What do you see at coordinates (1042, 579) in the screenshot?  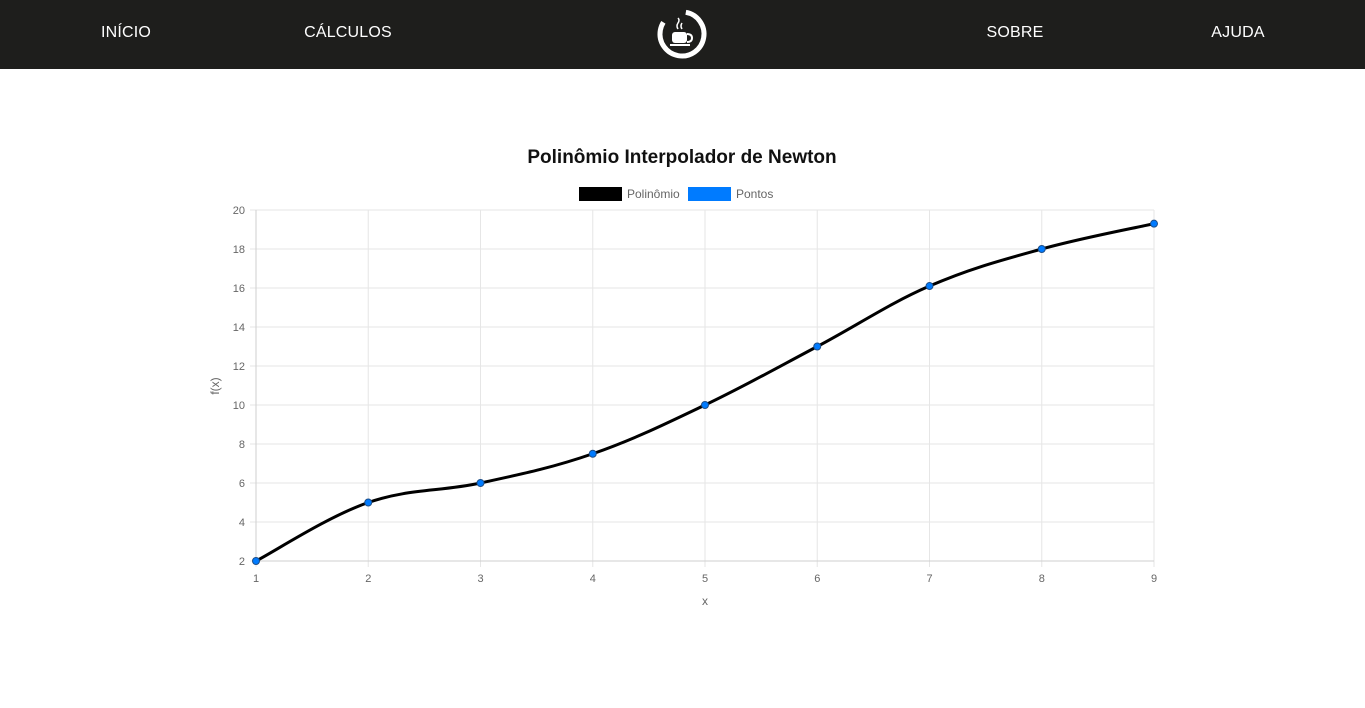 I see `x-tick-label: 8` at bounding box center [1042, 579].